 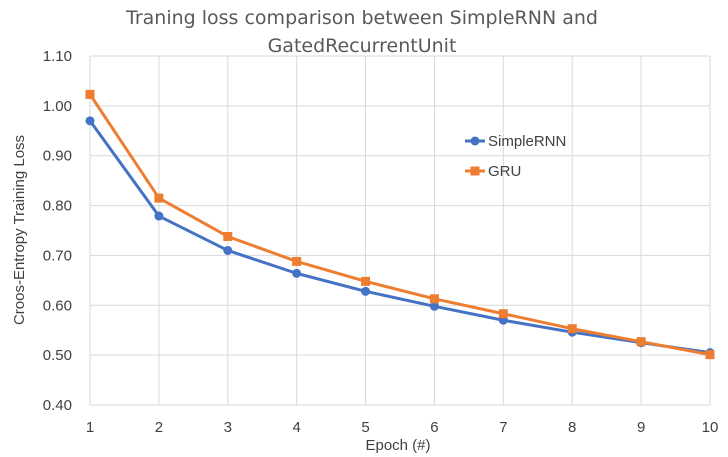 I want to click on x-tick-label: 3, so click(x=228, y=427).